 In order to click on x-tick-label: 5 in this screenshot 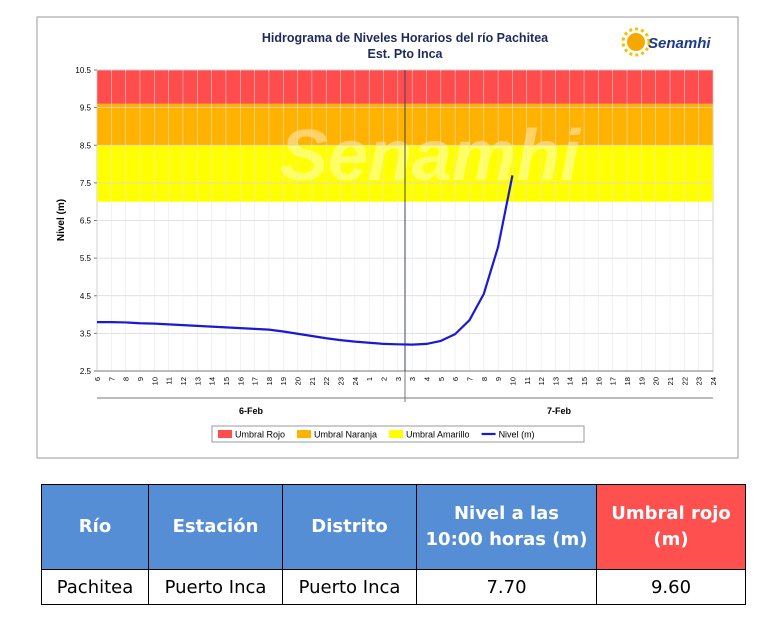, I will do `click(441, 379)`.